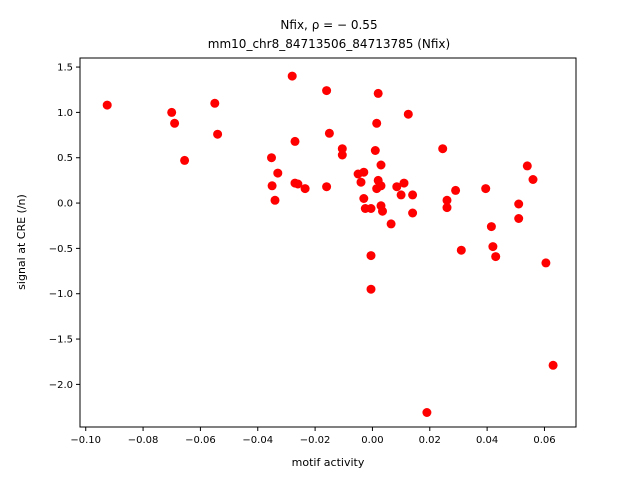  I want to click on y-tick-label: −0.5, so click(61, 249).